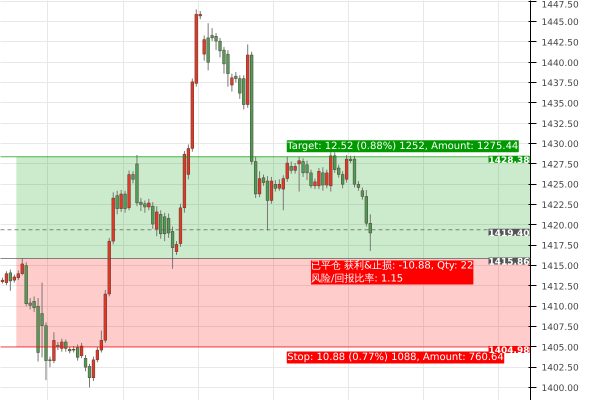 Image resolution: width=600 pixels, height=400 pixels. What do you see at coordinates (560, 247) in the screenshot?
I see `y-tick-label: 1417.50` at bounding box center [560, 247].